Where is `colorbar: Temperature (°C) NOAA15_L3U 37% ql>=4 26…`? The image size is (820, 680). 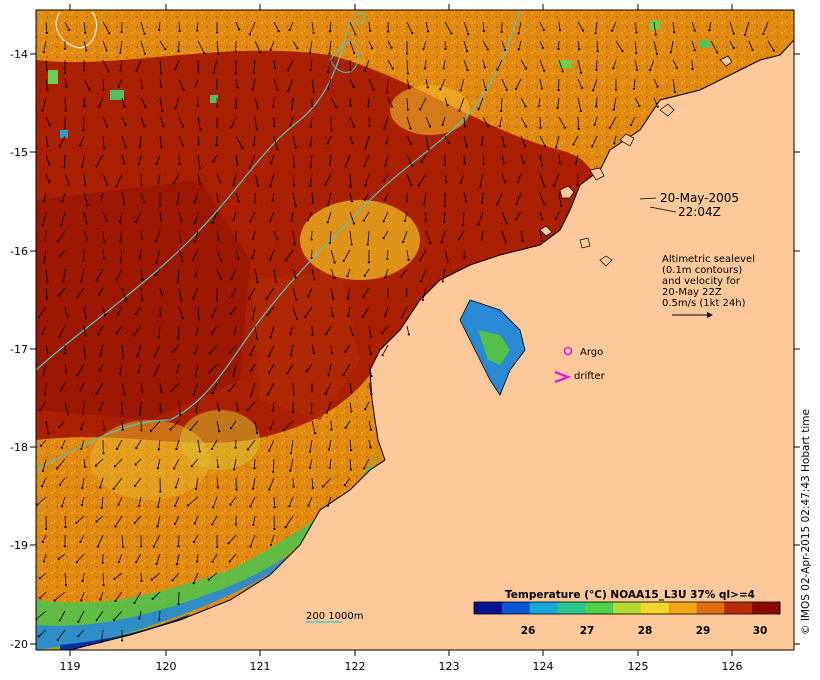
colorbar: Temperature (°C) NOAA15_L3U 37% ql>=4 26… is located at coordinates (627, 613).